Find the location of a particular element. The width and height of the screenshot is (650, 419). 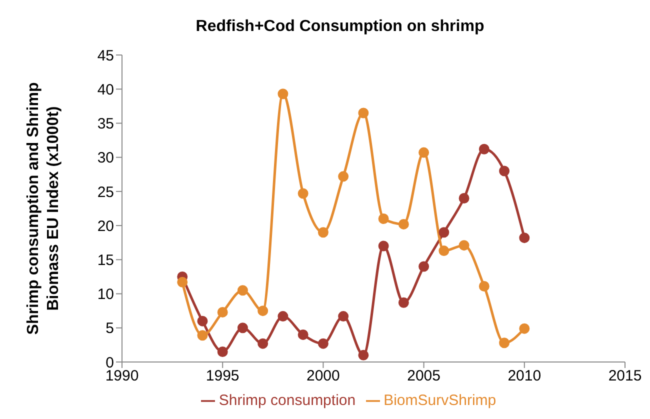

x-tick-label: 2015 is located at coordinates (625, 376).